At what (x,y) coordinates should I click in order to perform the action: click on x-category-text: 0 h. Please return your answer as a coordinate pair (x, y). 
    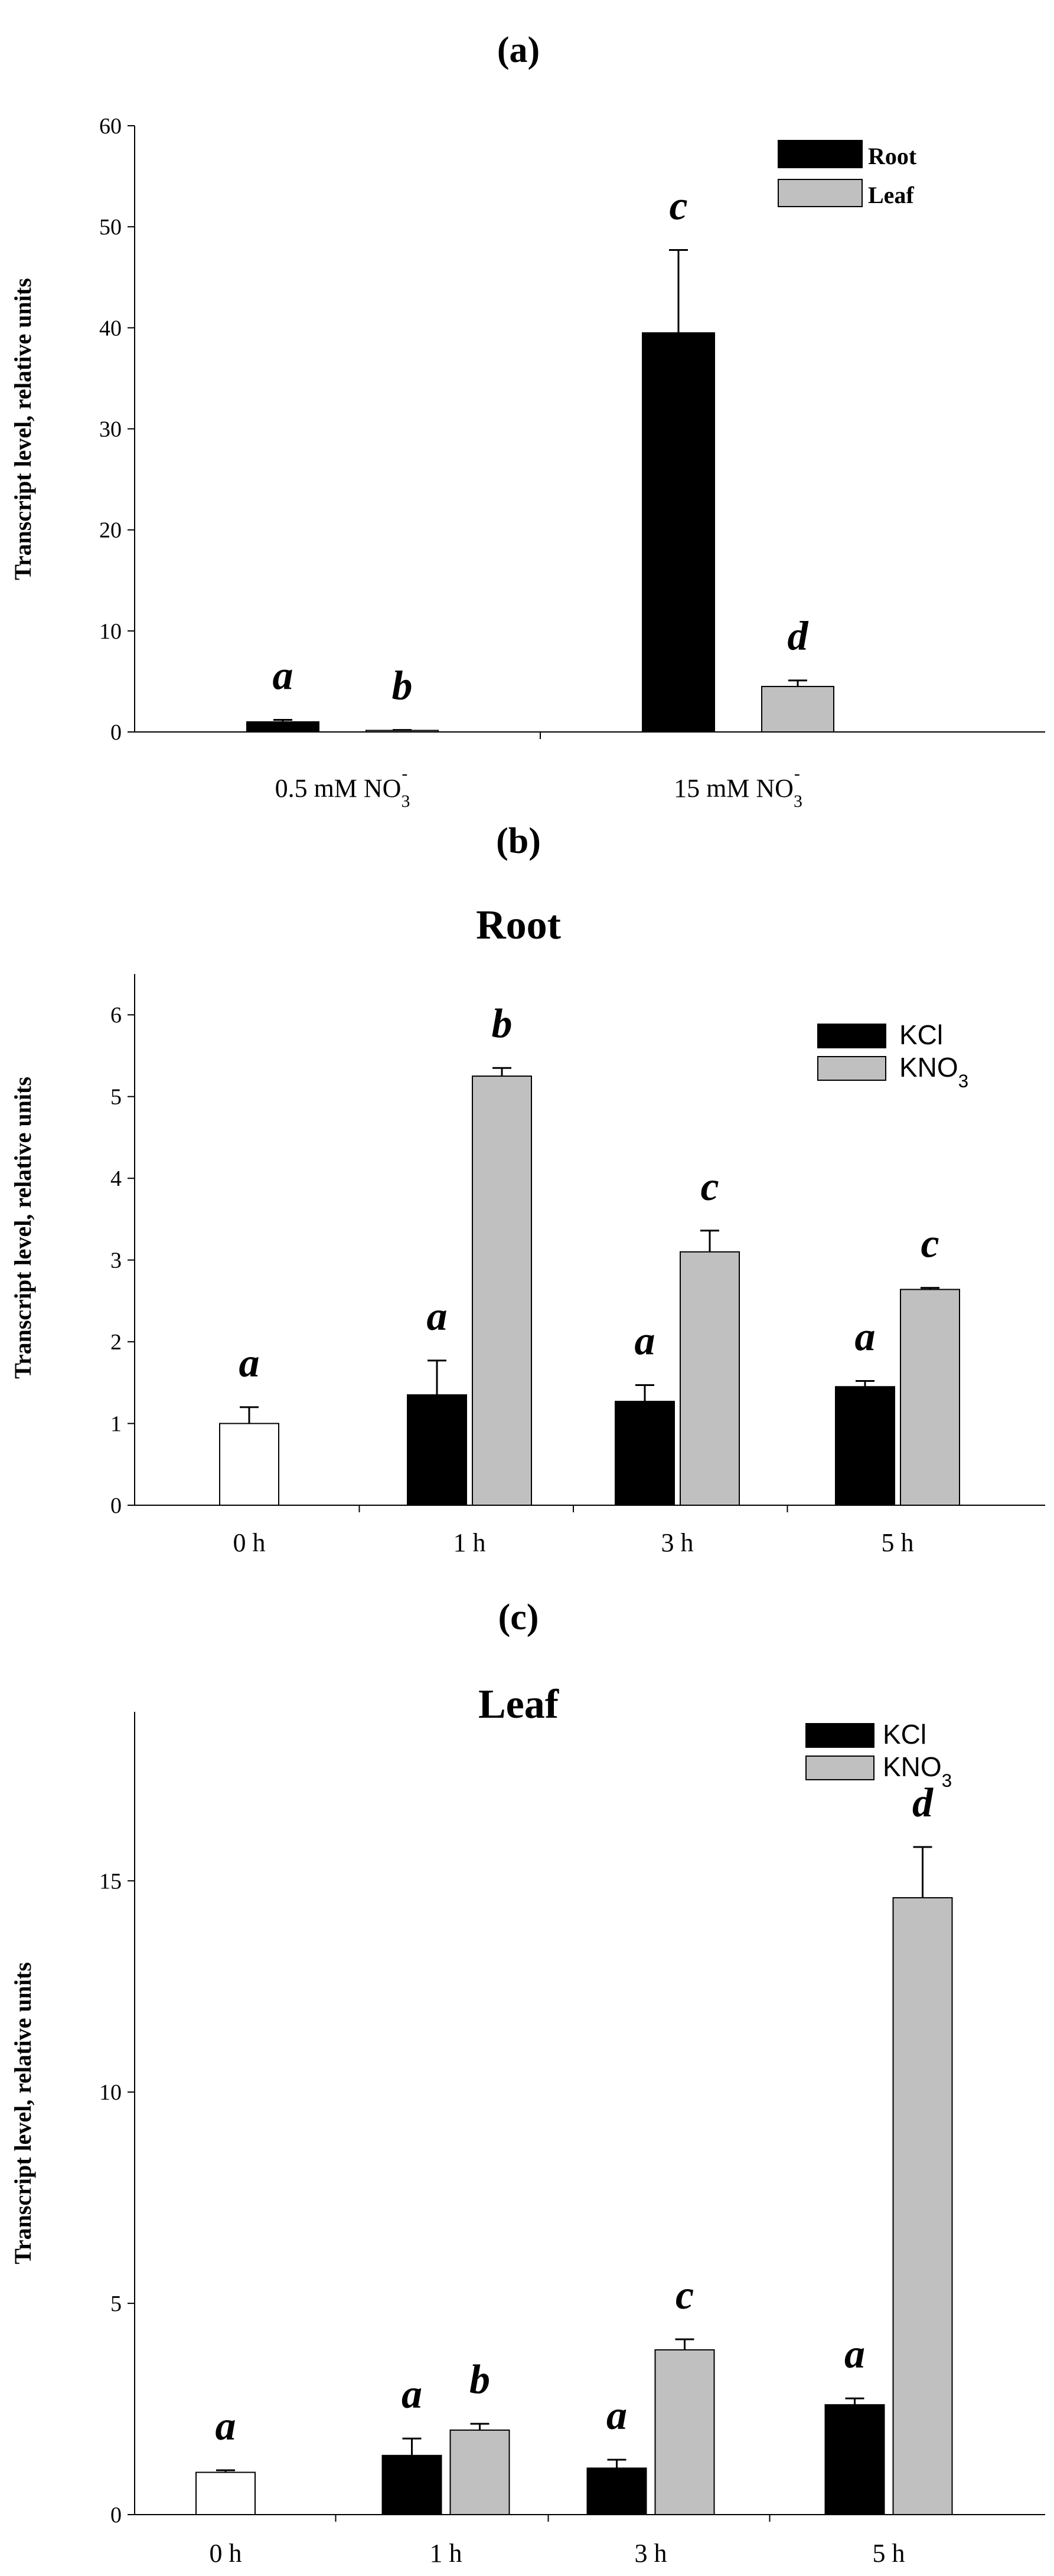
    Looking at the image, I should click on (226, 2553).